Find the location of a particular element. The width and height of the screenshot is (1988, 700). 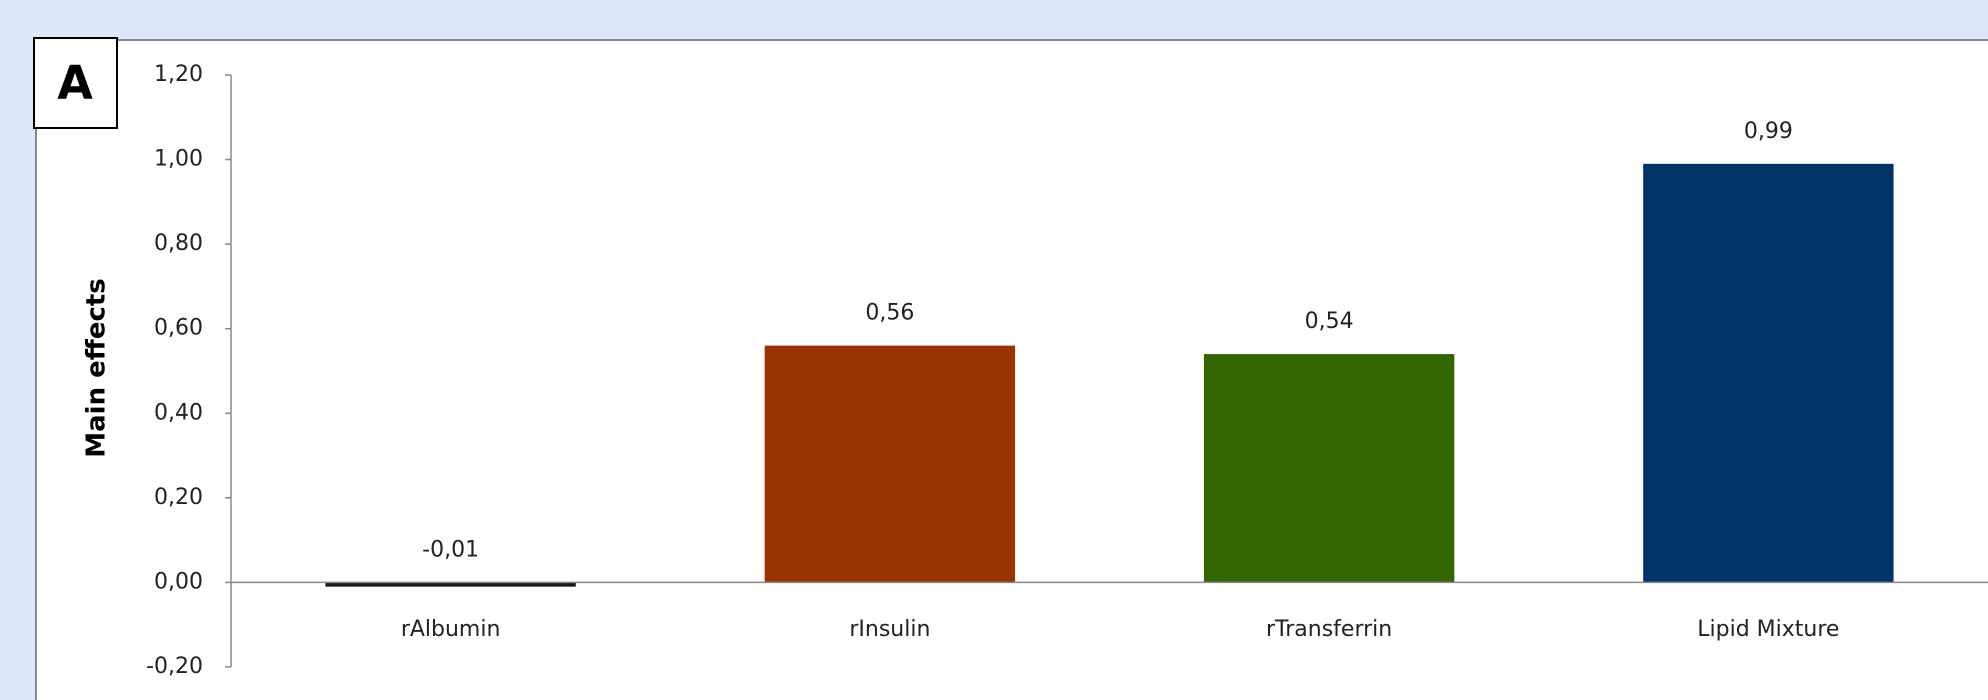

value-label: 0,54 is located at coordinates (1329, 321).